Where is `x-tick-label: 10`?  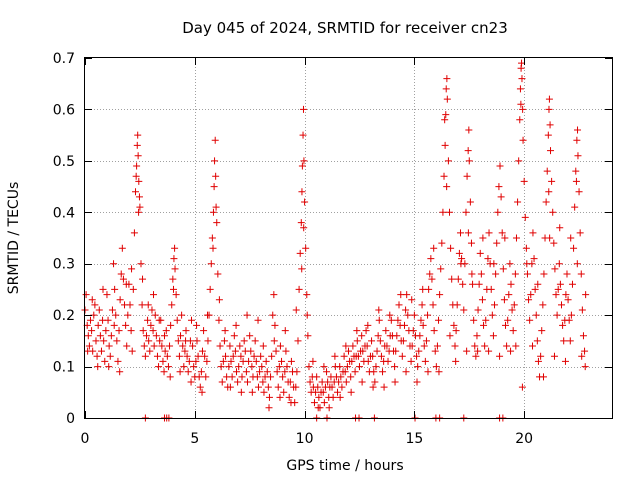
x-tick-label: 10 is located at coordinates (305, 439).